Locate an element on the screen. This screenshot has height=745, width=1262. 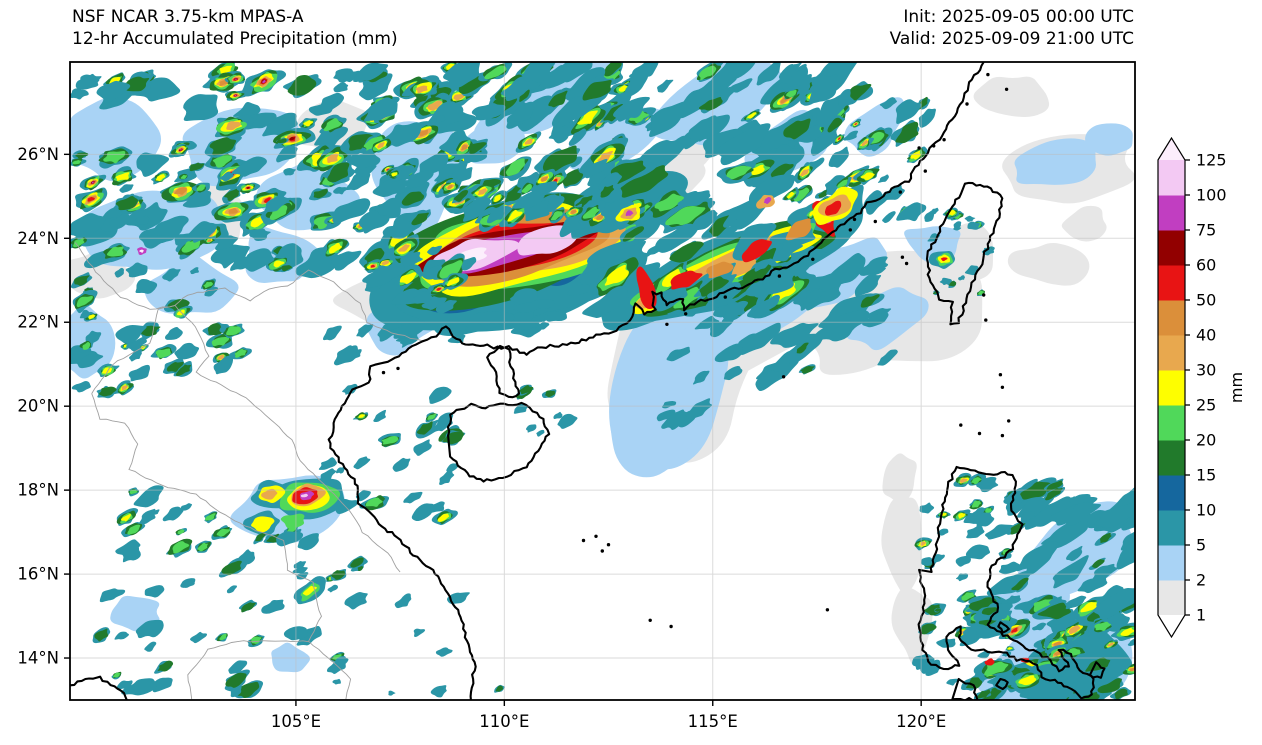
colorbar-segment is located at coordinates (1171, 178).